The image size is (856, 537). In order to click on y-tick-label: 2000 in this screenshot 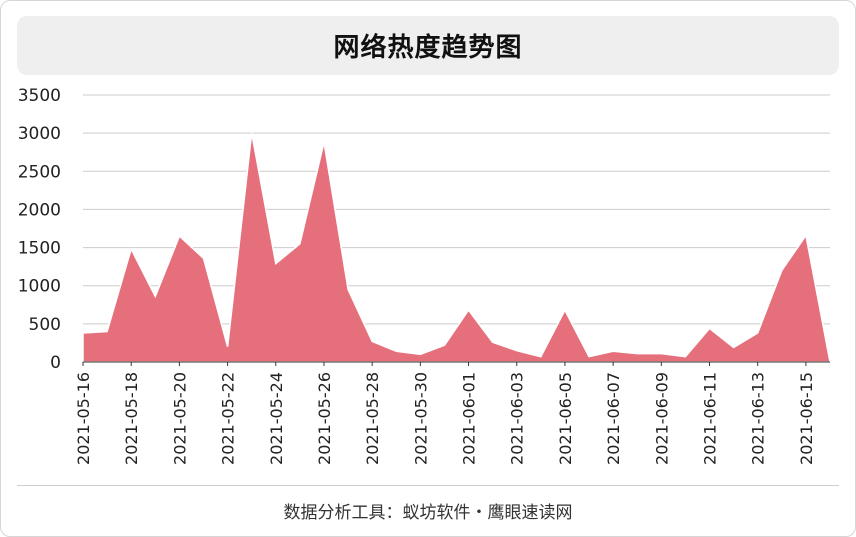, I will do `click(39, 210)`.